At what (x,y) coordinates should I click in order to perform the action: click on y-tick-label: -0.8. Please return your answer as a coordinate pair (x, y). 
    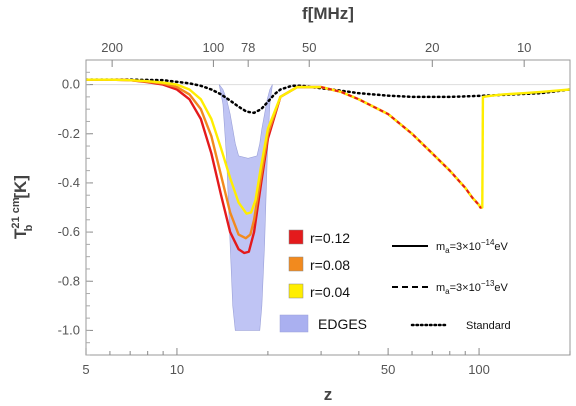
    Looking at the image, I should click on (69, 280).